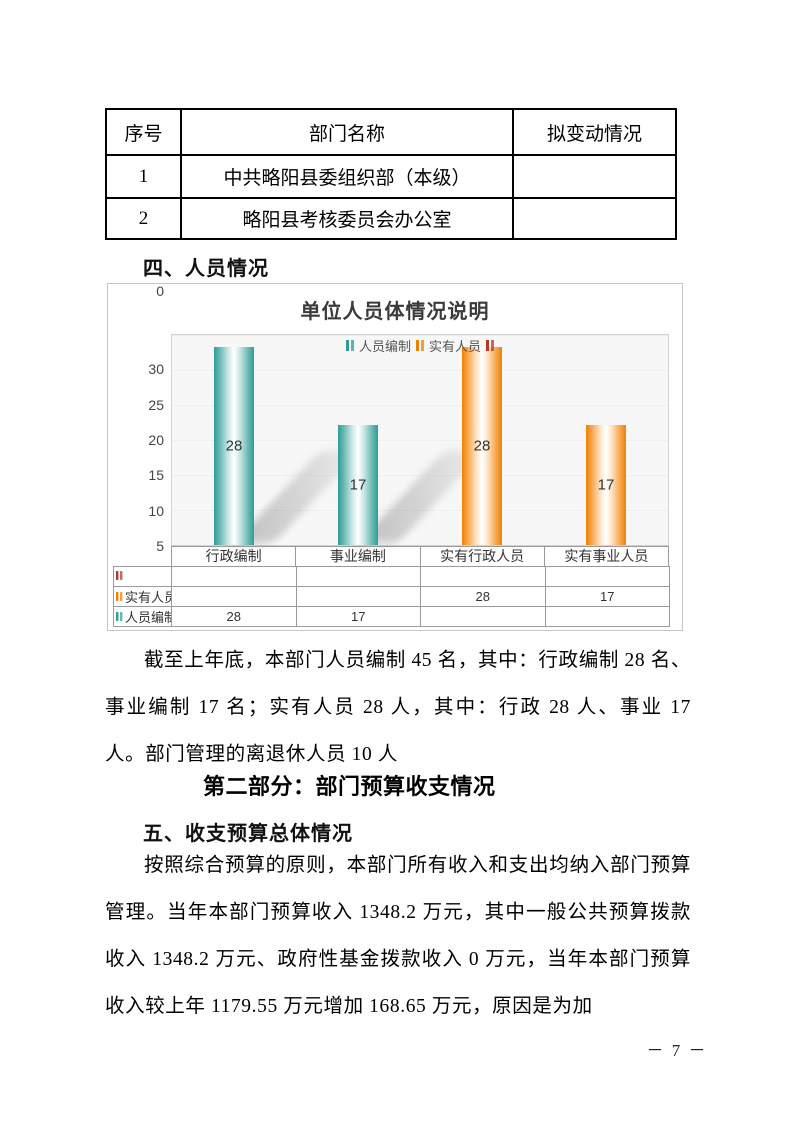 Image resolution: width=793 pixels, height=1122 pixels. I want to click on y-axis-tick: 5, so click(160, 546).